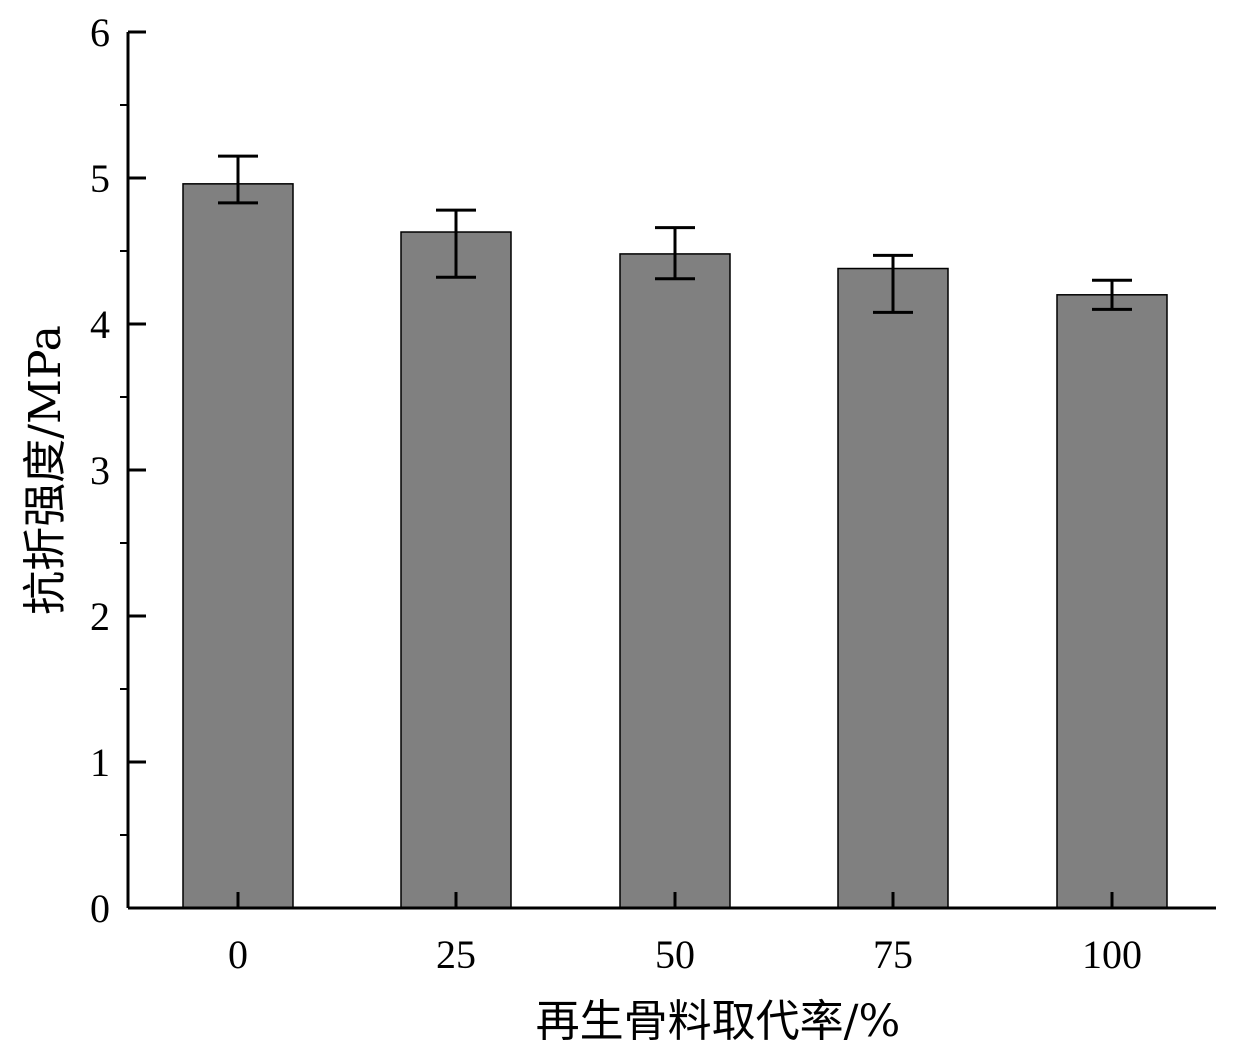  I want to click on y-tick-label-3: 3, so click(100, 470).